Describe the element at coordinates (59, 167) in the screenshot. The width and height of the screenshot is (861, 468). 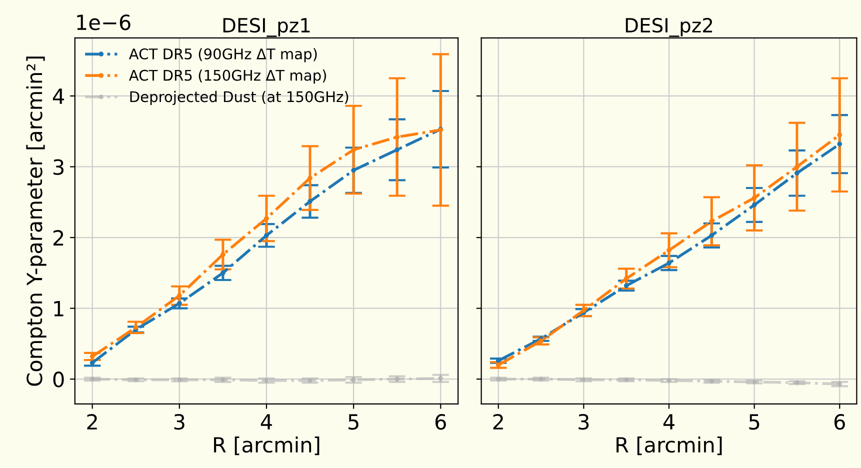
I see `y-tick-label: 3` at that location.